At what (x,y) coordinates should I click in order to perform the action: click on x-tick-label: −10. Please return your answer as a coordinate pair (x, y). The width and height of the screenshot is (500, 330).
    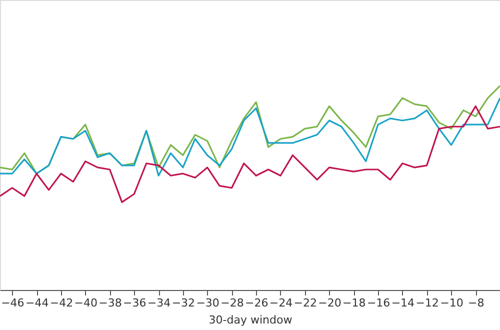
    Looking at the image, I should click on (452, 303).